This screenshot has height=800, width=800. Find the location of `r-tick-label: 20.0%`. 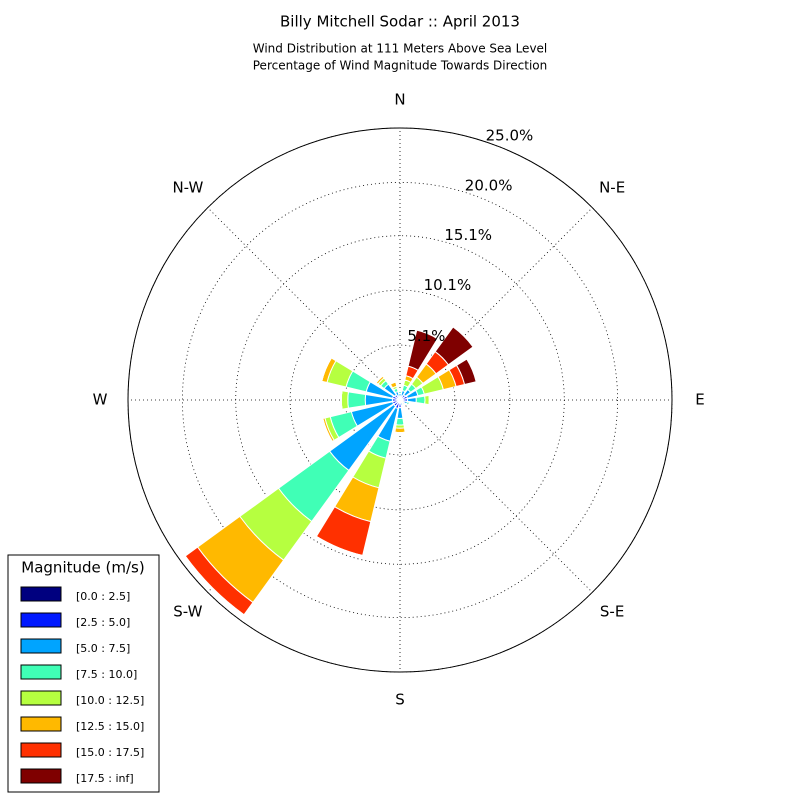

r-tick-label: 20.0% is located at coordinates (489, 186).